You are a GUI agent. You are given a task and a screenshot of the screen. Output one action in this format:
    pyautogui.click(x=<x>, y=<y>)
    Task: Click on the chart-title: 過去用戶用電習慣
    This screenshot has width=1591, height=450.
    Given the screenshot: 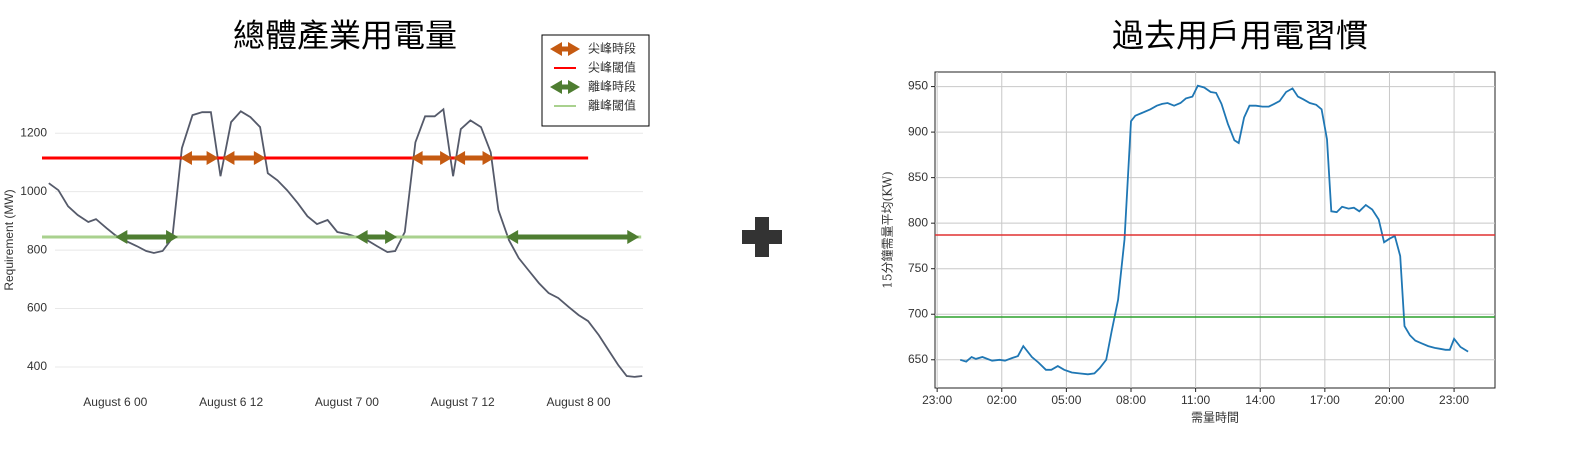 What is the action you would take?
    pyautogui.click(x=1240, y=36)
    